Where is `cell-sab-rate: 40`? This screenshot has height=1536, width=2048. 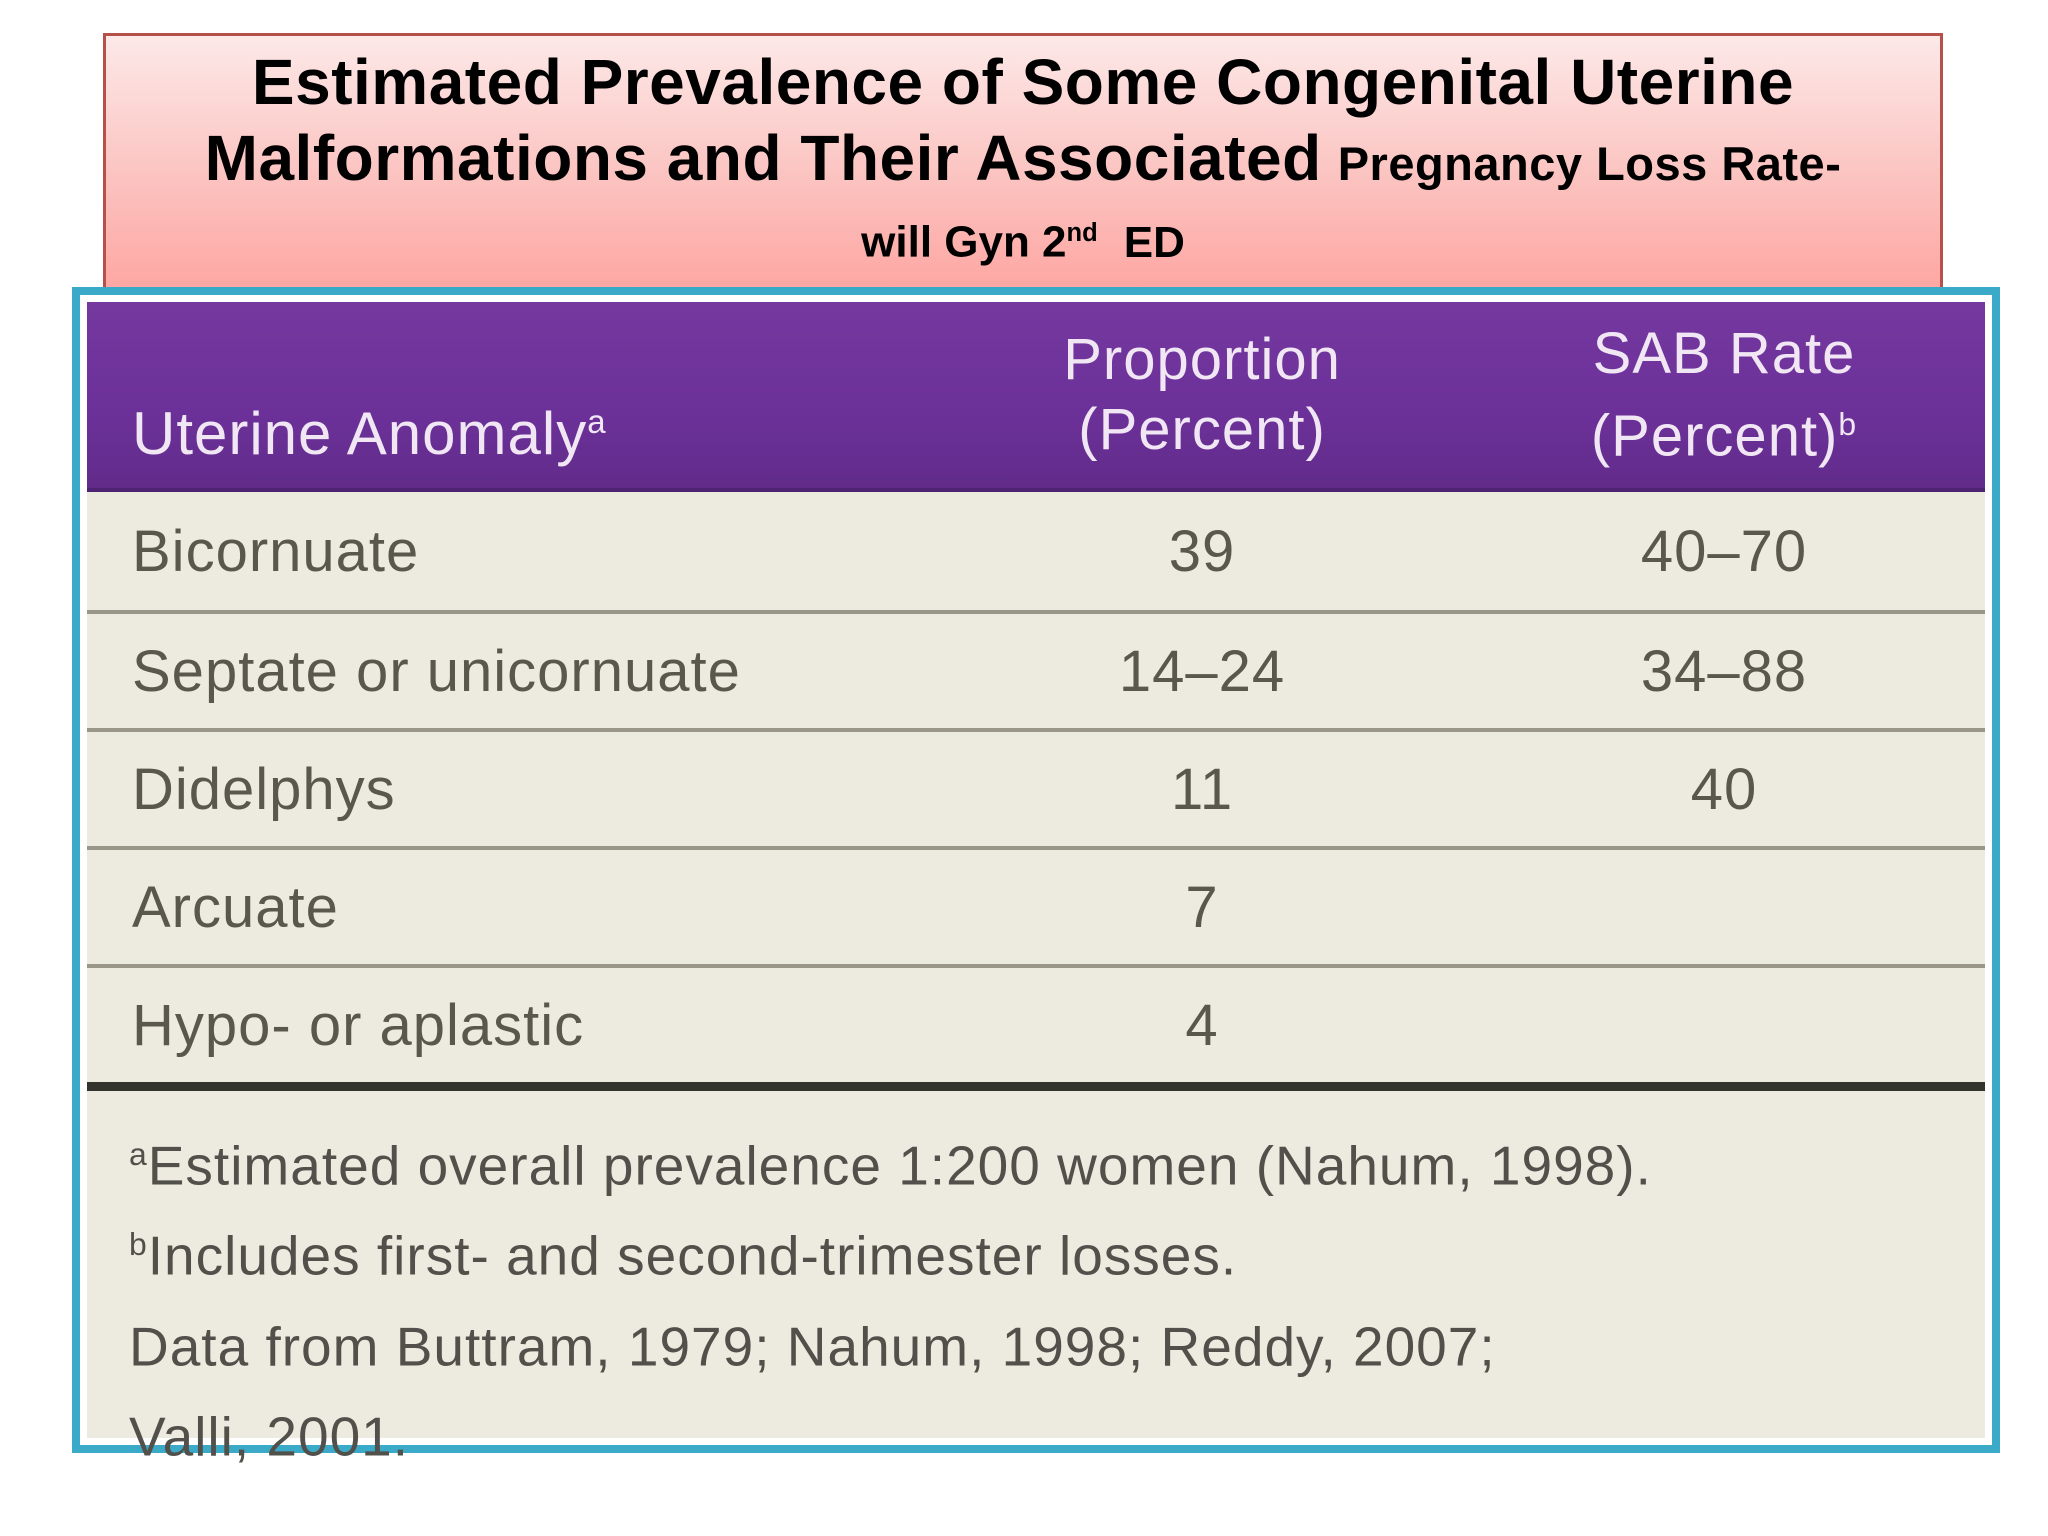 cell-sab-rate: 40 is located at coordinates (1724, 789).